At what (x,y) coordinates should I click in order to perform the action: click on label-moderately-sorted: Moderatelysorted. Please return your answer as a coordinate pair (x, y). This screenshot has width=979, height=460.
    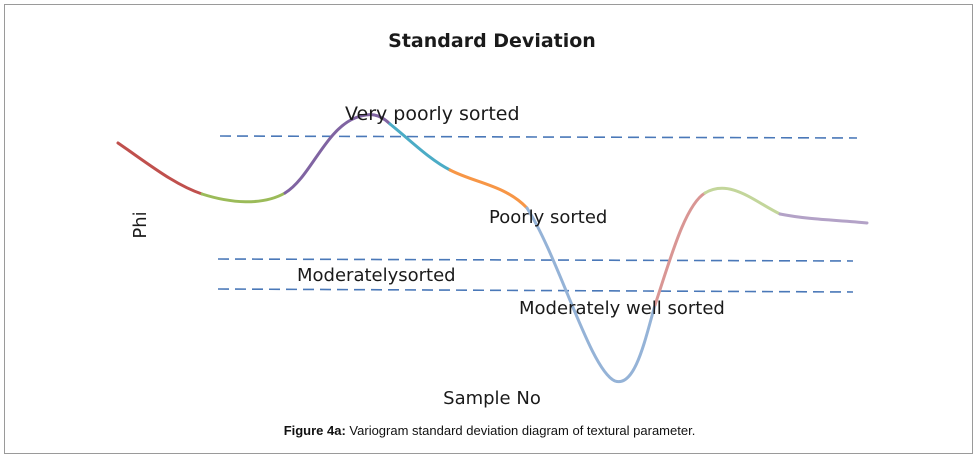
    Looking at the image, I should click on (376, 275).